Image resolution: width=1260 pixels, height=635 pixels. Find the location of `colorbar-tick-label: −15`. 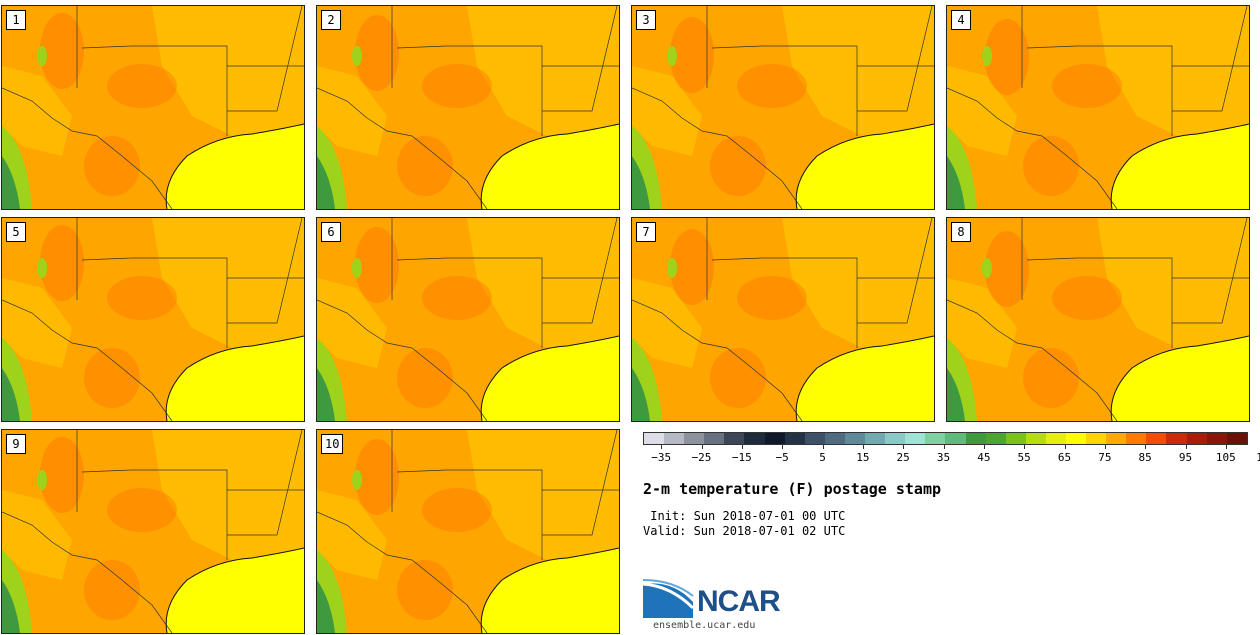

colorbar-tick-label: −15 is located at coordinates (741, 457).